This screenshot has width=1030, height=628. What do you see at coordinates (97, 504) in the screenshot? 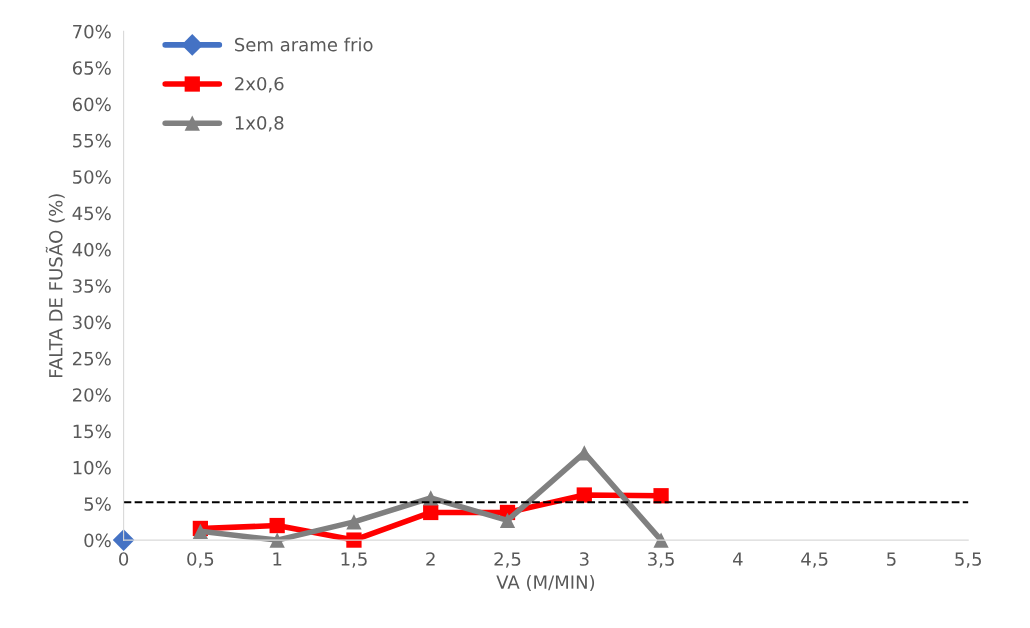
I see `y-tick-label: 5%` at bounding box center [97, 504].